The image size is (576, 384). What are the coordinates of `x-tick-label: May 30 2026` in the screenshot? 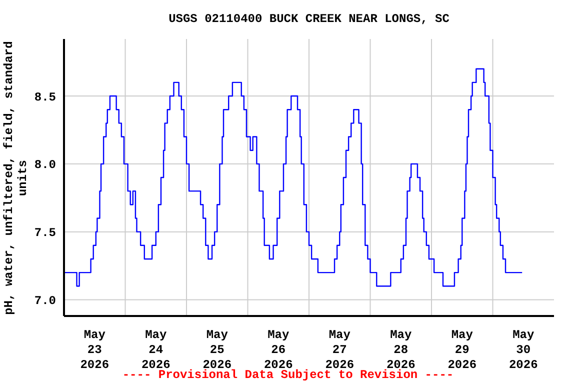 It's located at (523, 350).